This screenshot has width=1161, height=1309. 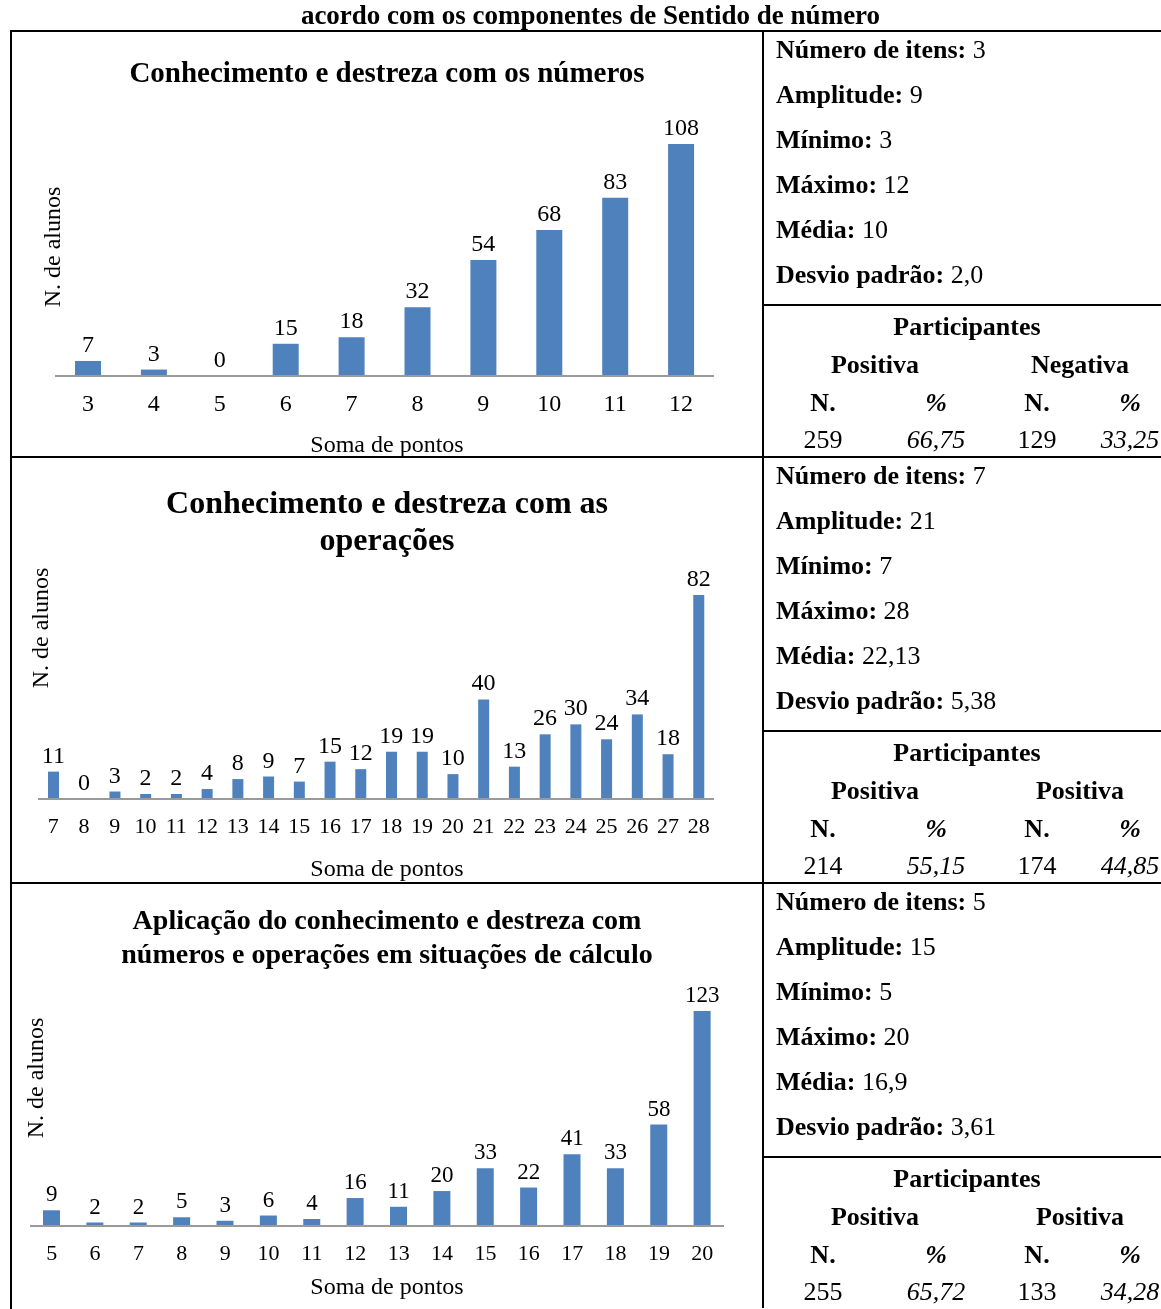 What do you see at coordinates (896, 1036) in the screenshot?
I see `text: 20` at bounding box center [896, 1036].